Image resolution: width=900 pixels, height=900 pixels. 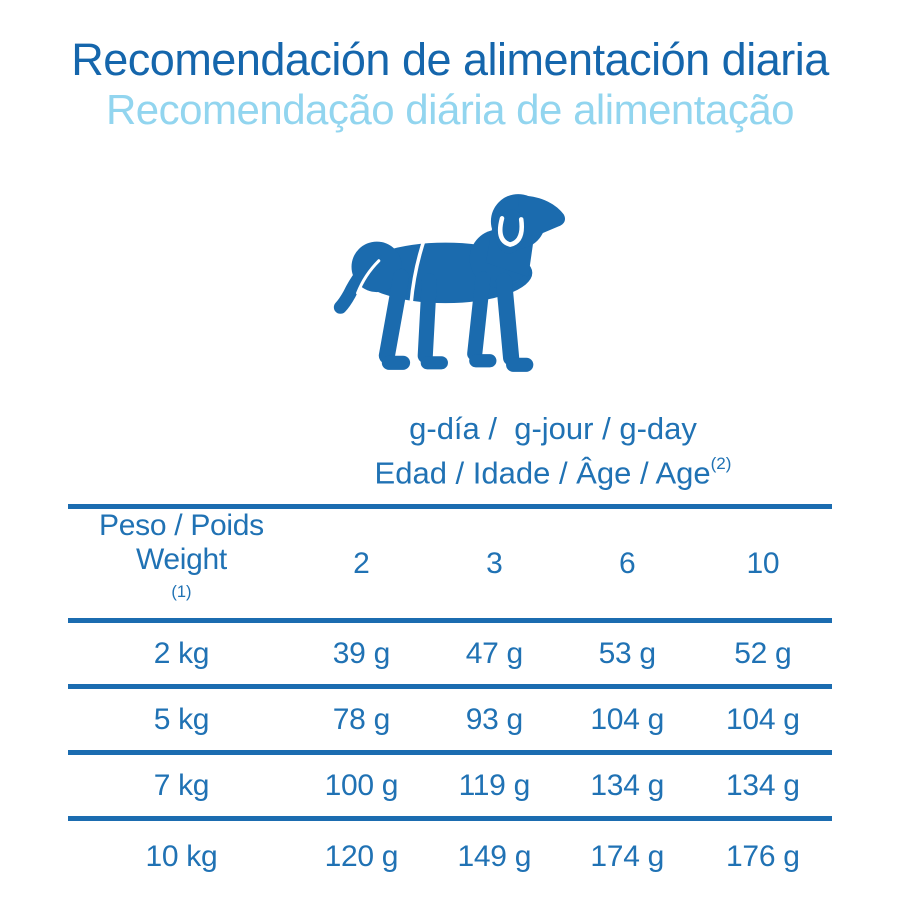 I want to click on age-column-10: 10, so click(x=763, y=563).